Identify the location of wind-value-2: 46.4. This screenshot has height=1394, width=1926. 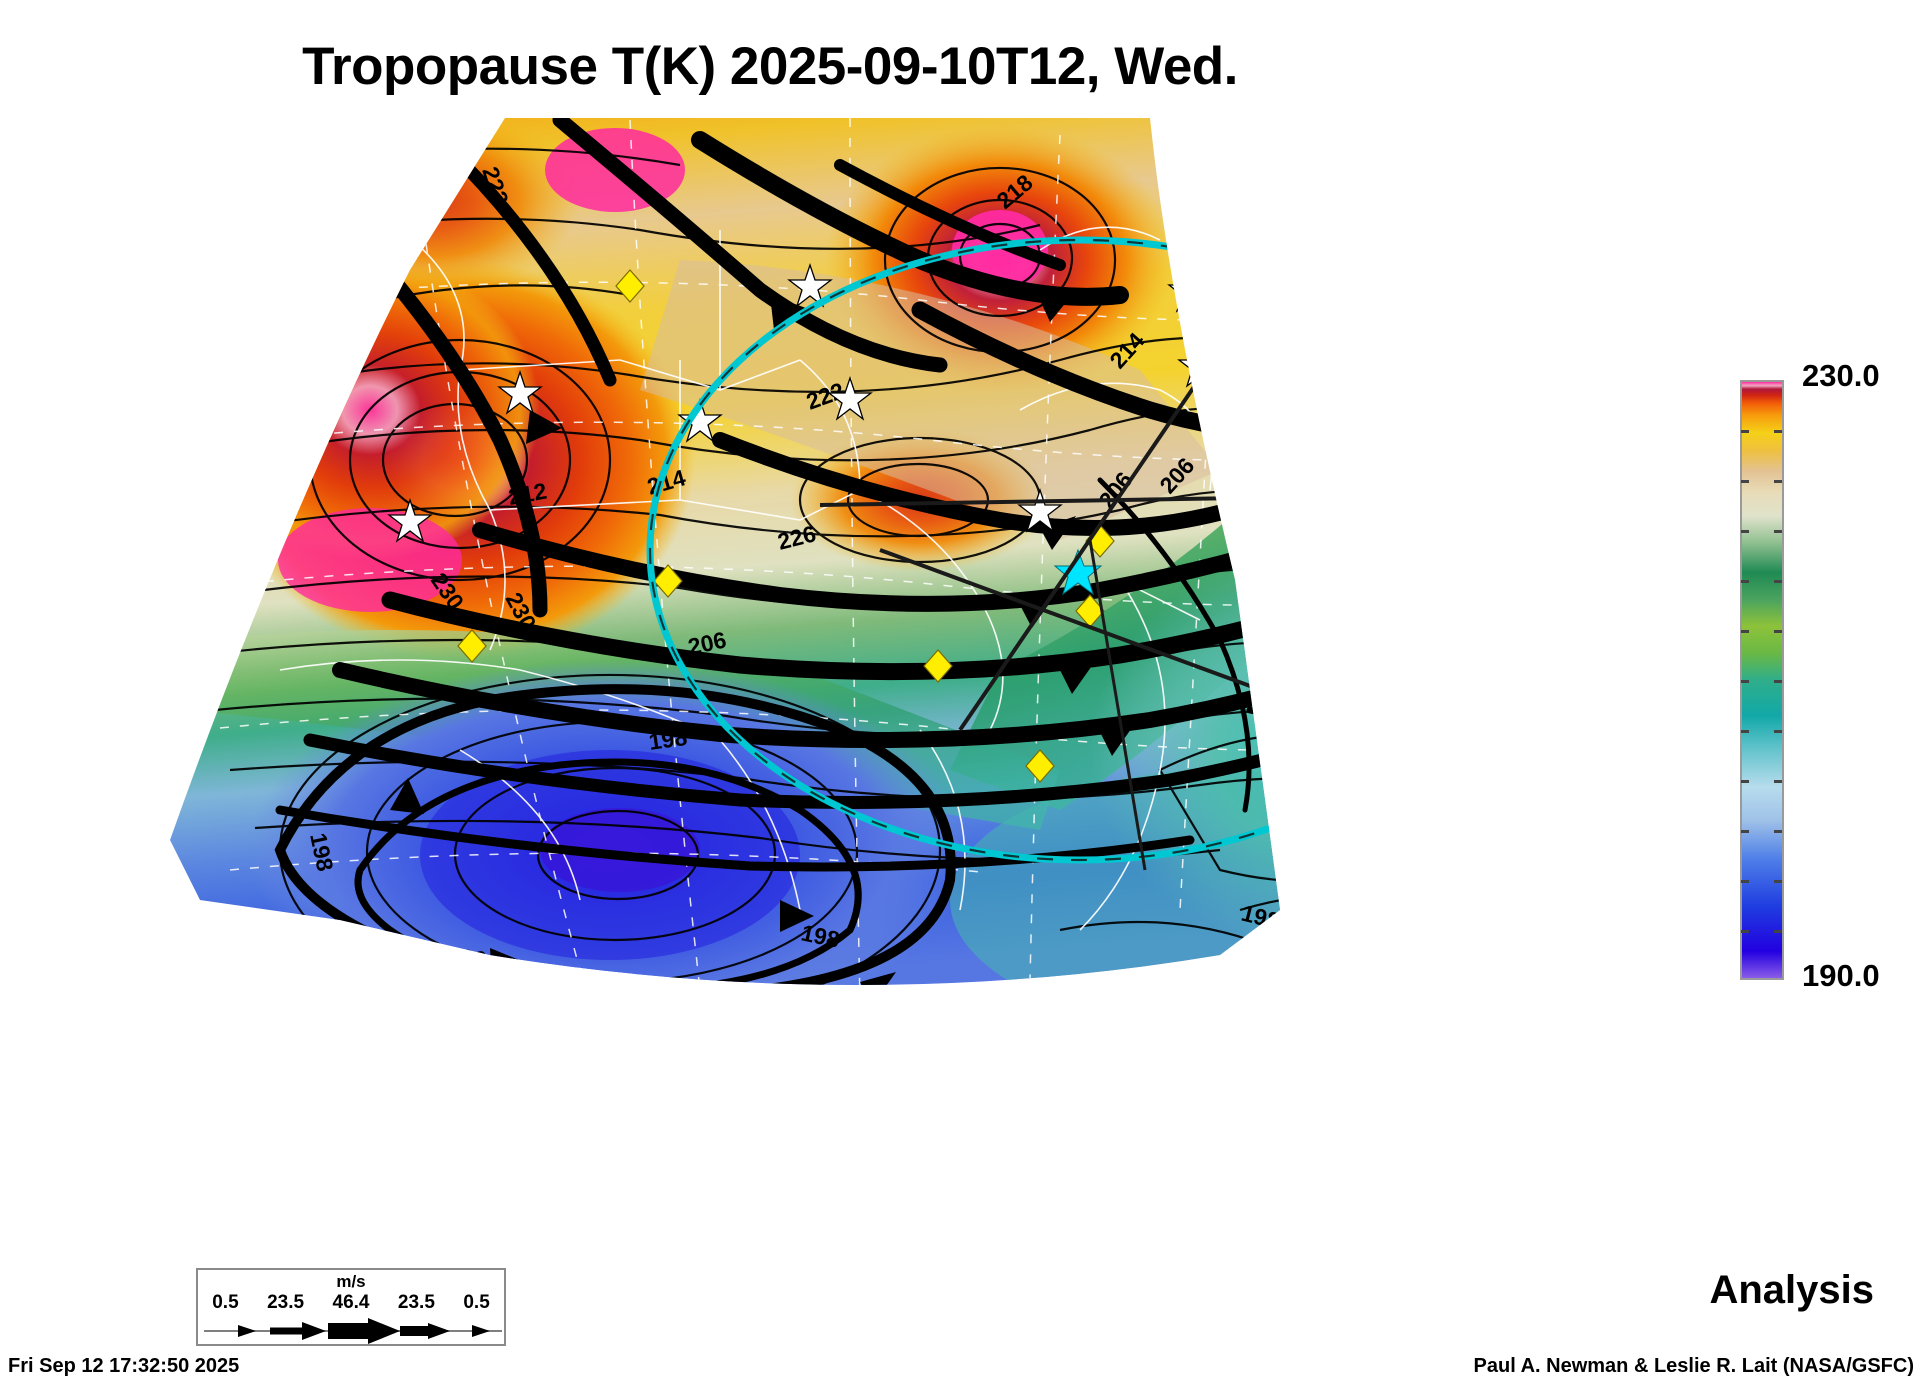
(351, 1302).